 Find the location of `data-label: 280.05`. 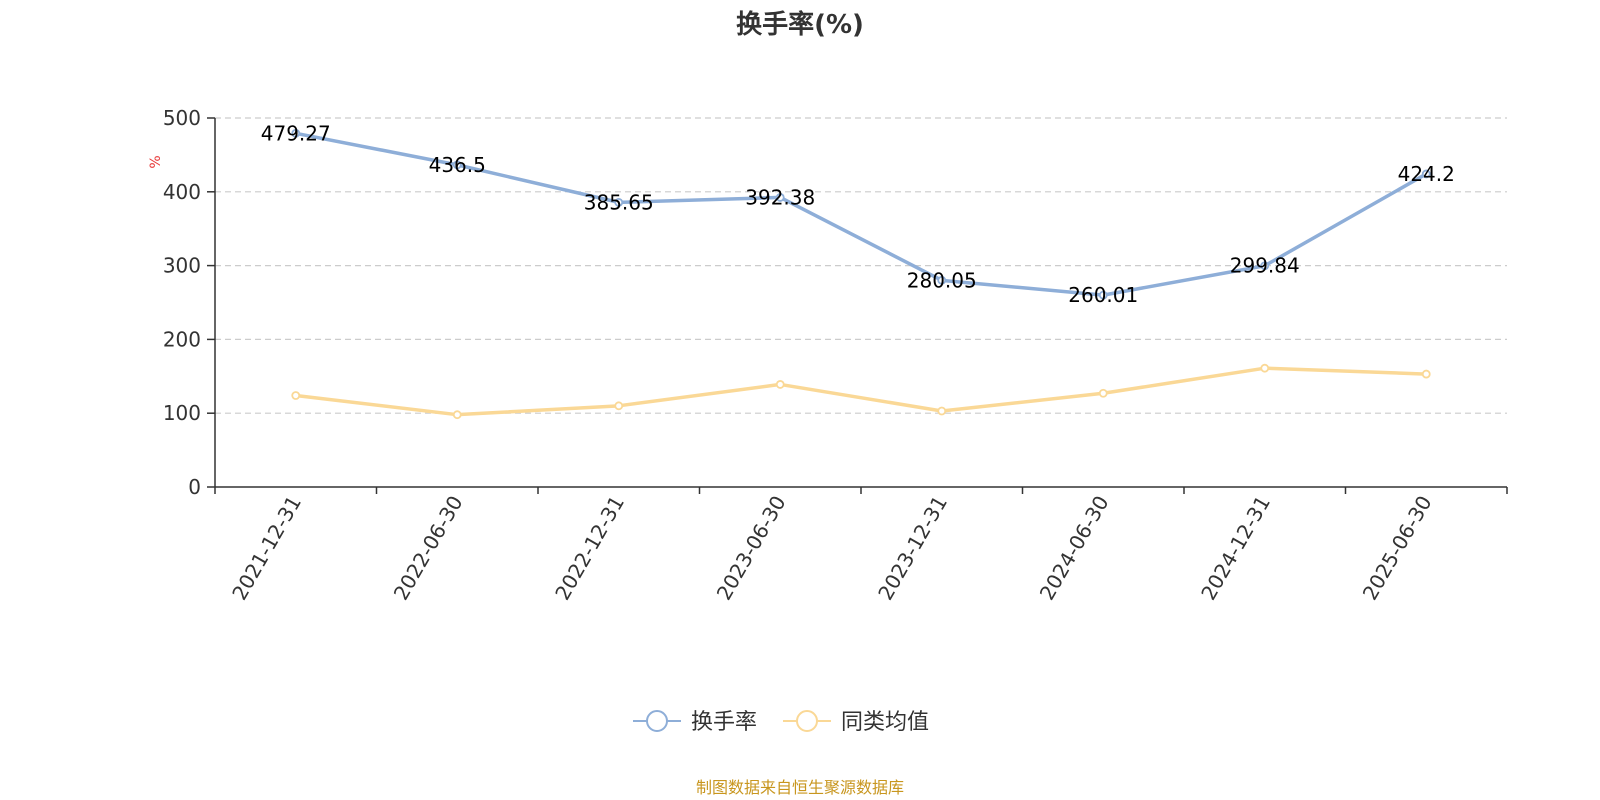

data-label: 280.05 is located at coordinates (942, 280).